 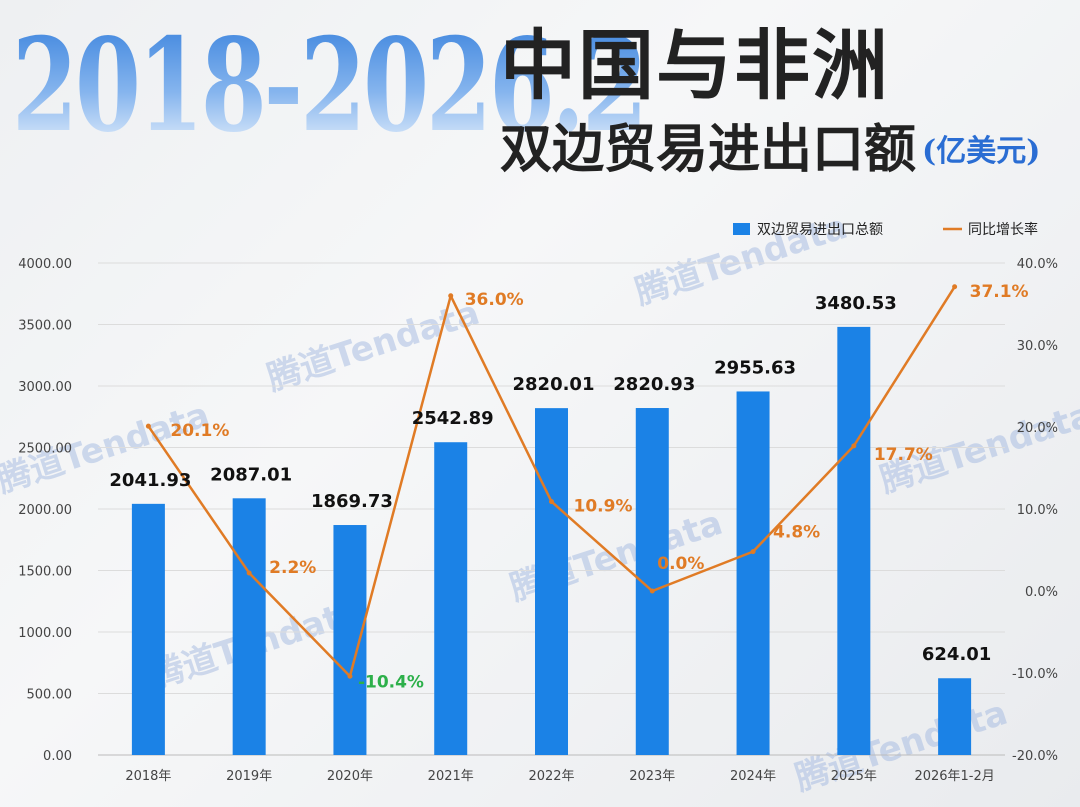 What do you see at coordinates (1035, 674) in the screenshot?
I see `y-right-tick-label: -10.0%` at bounding box center [1035, 674].